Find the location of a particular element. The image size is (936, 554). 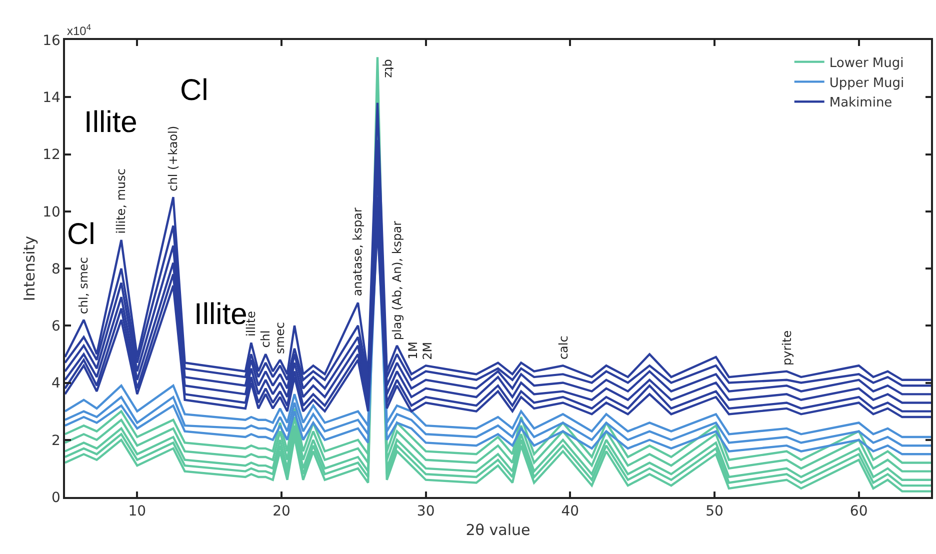

annotation: qtz is located at coordinates (389, 68).